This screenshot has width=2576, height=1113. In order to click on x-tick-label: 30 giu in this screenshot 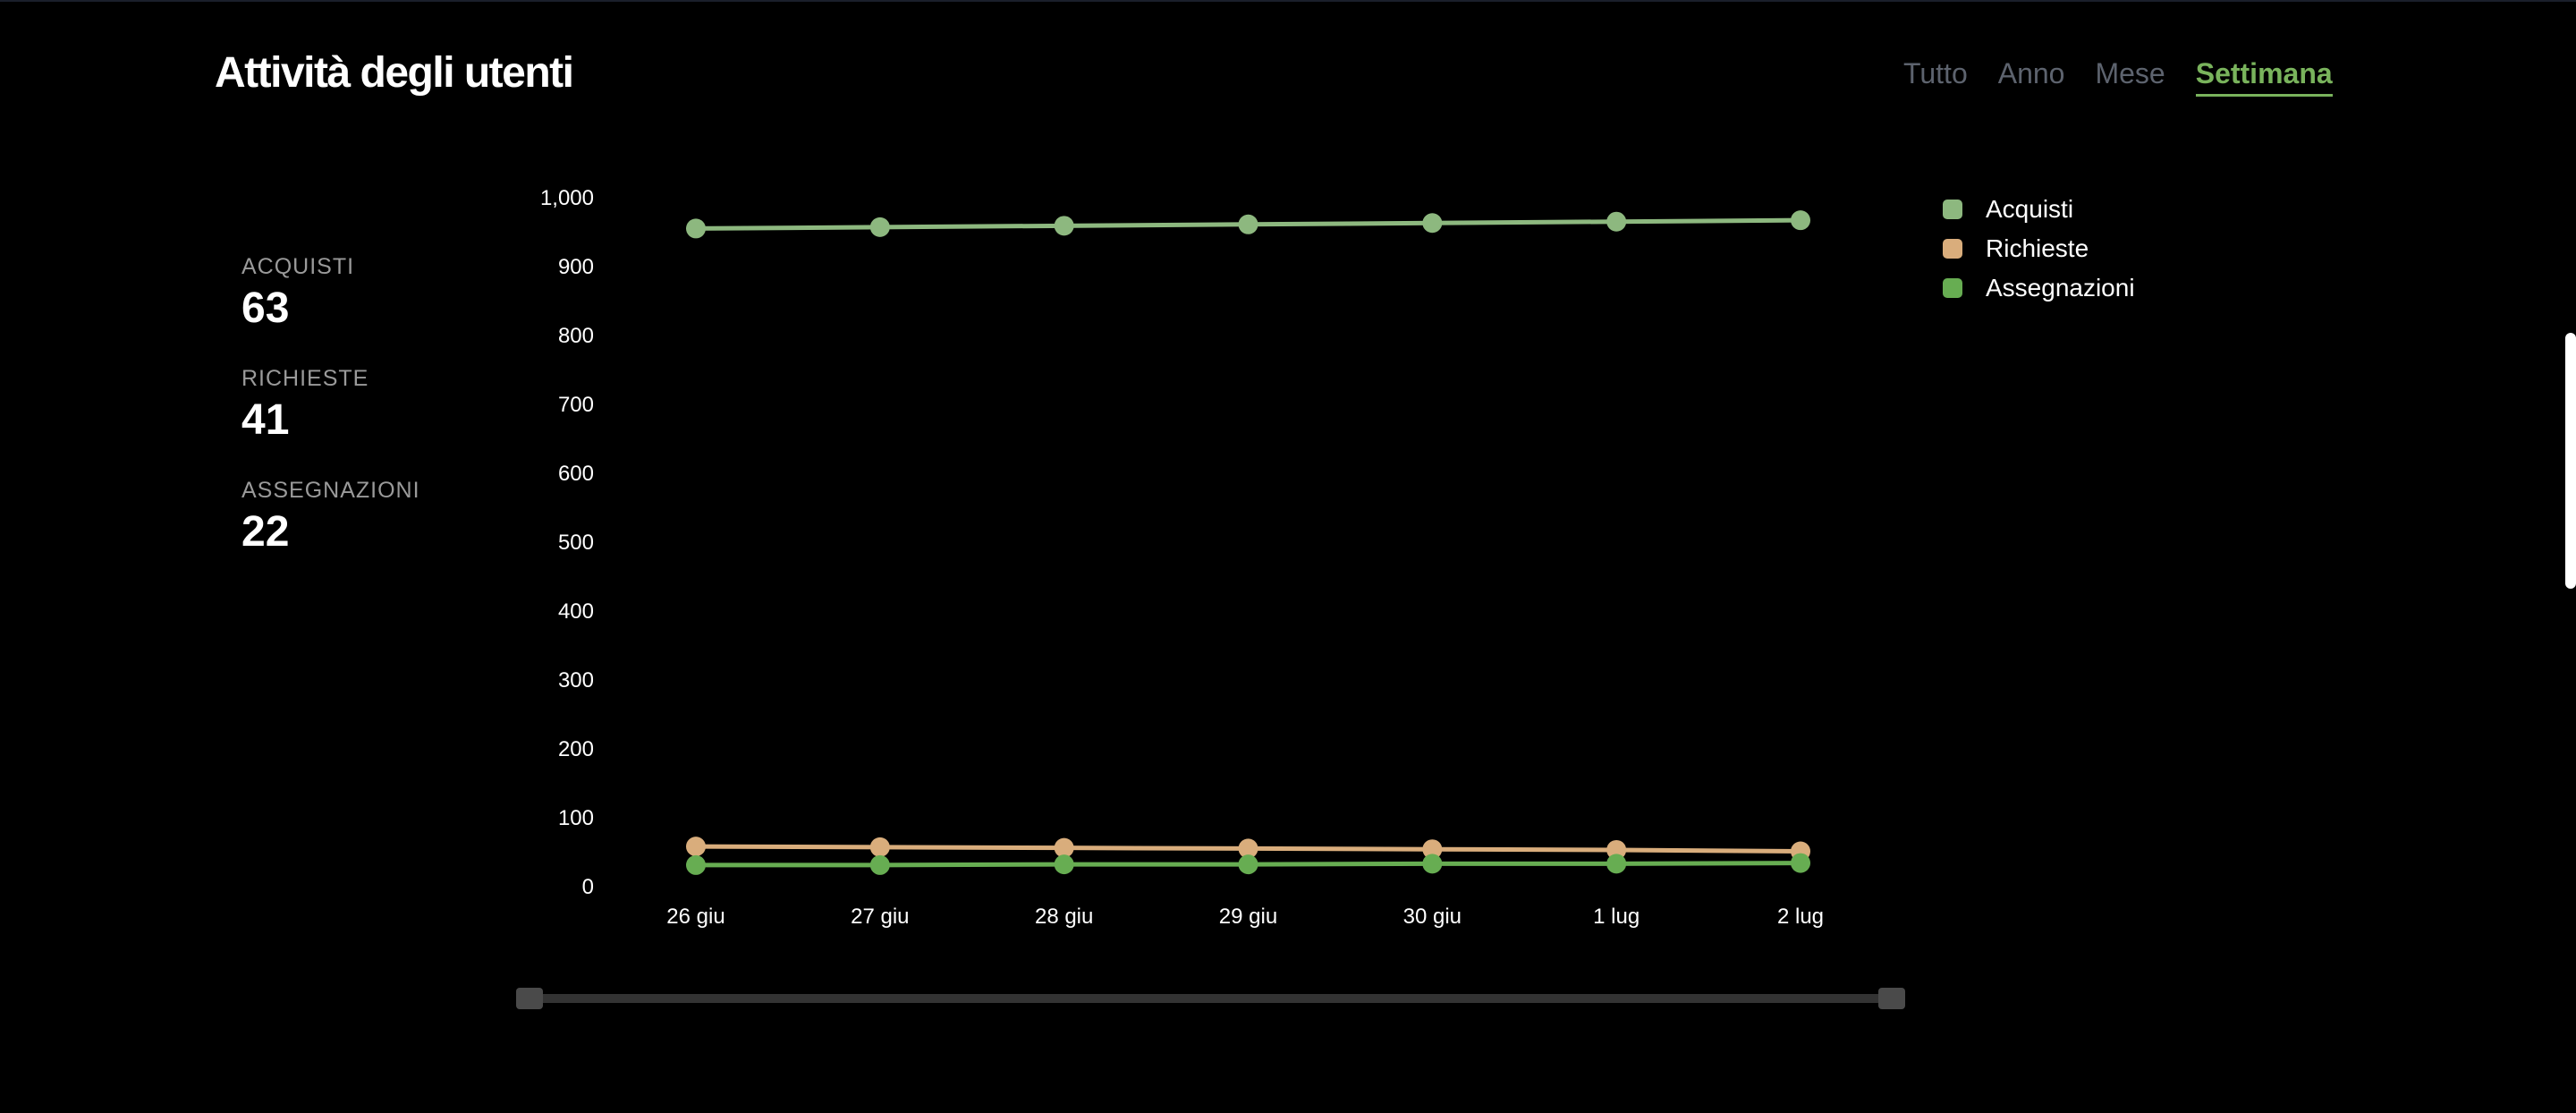, I will do `click(1432, 917)`.